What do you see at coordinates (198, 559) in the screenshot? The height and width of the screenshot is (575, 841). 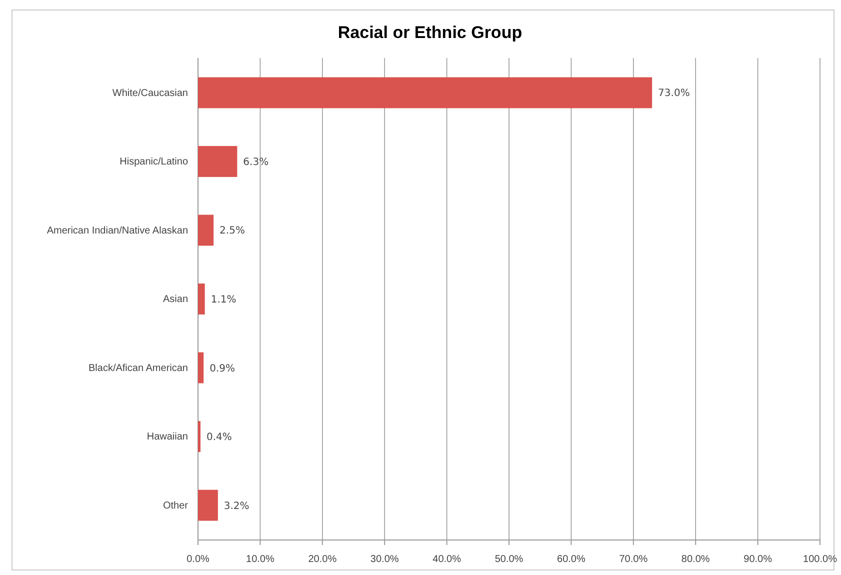 I see `x-tick-label: 0.0%` at bounding box center [198, 559].